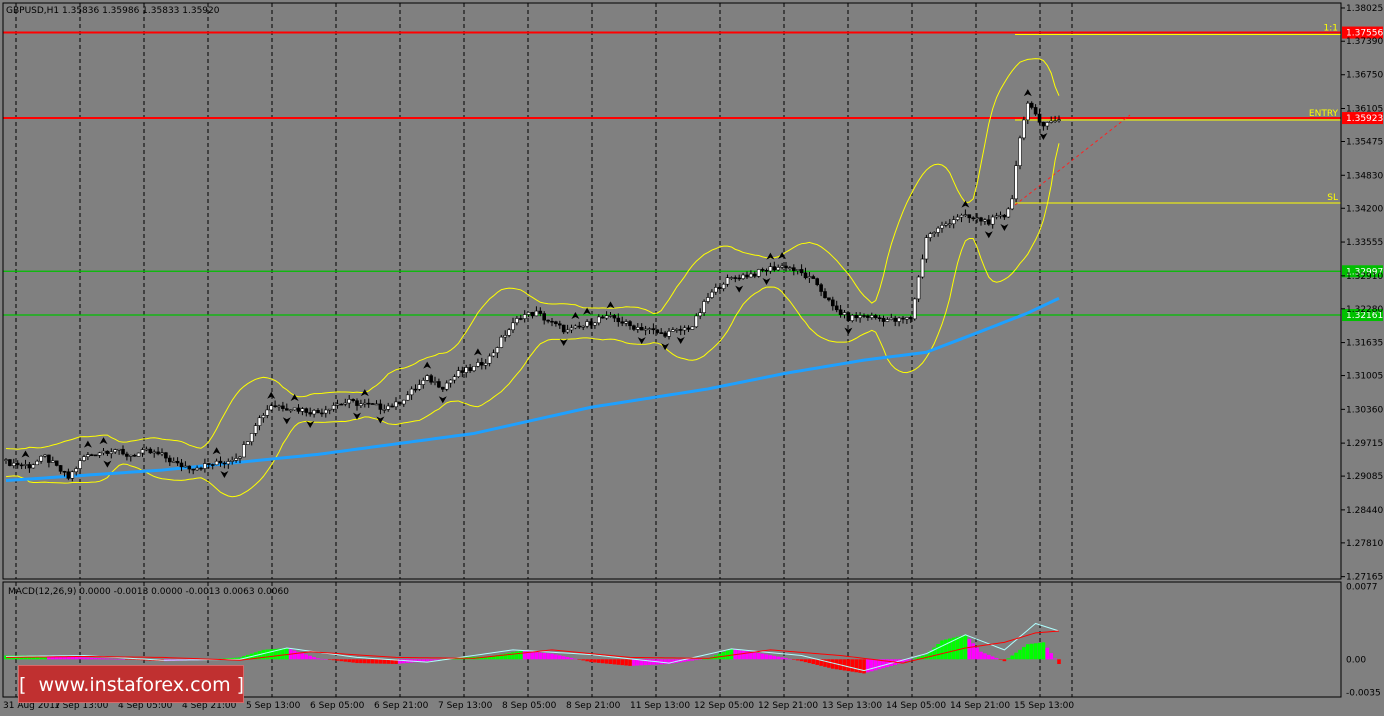 The image size is (1384, 716). Describe the element at coordinates (1364, 243) in the screenshot. I see `y-tick-label: 1.33555` at that location.